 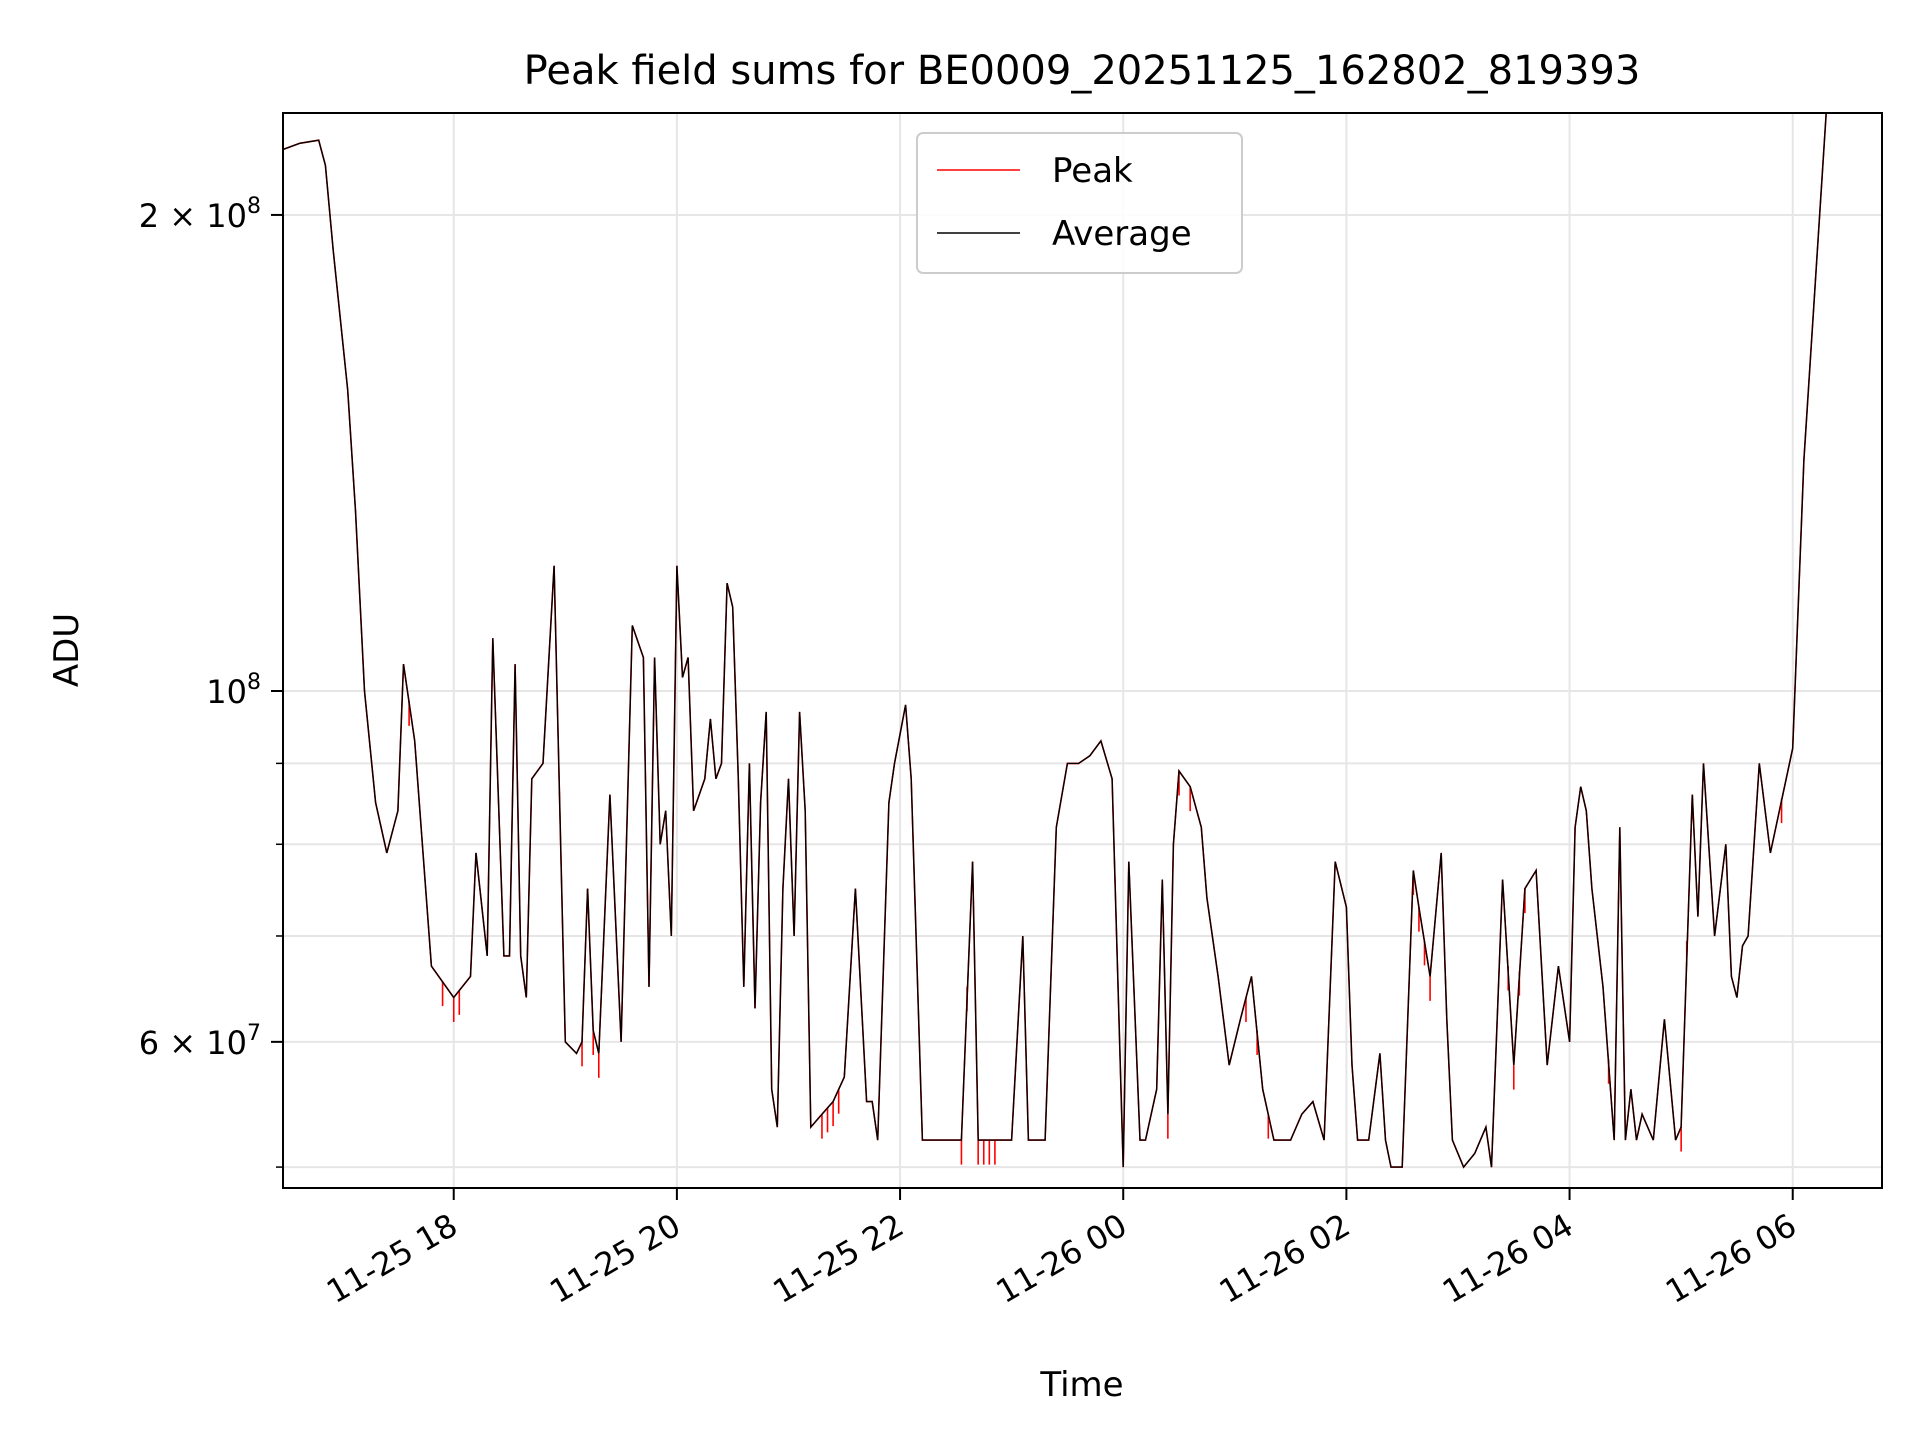 What do you see at coordinates (233, 690) in the screenshot?
I see `y-tick-label: 108` at bounding box center [233, 690].